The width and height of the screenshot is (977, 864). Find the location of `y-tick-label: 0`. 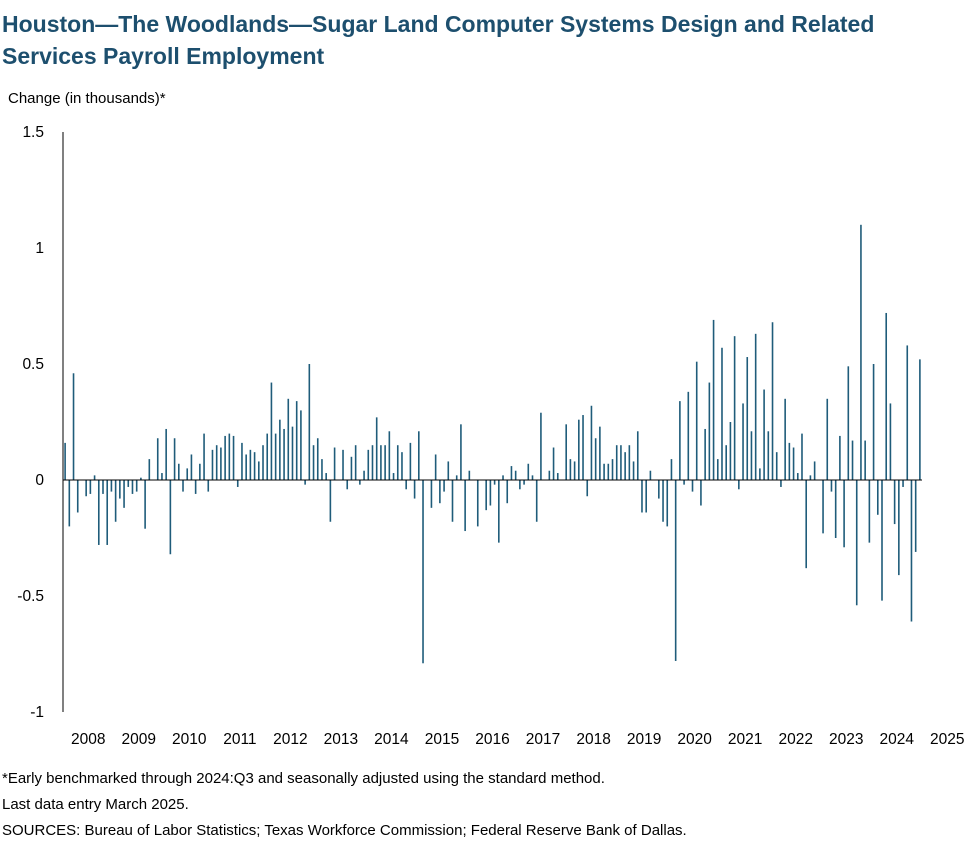

y-tick-label: 0 is located at coordinates (39, 480).